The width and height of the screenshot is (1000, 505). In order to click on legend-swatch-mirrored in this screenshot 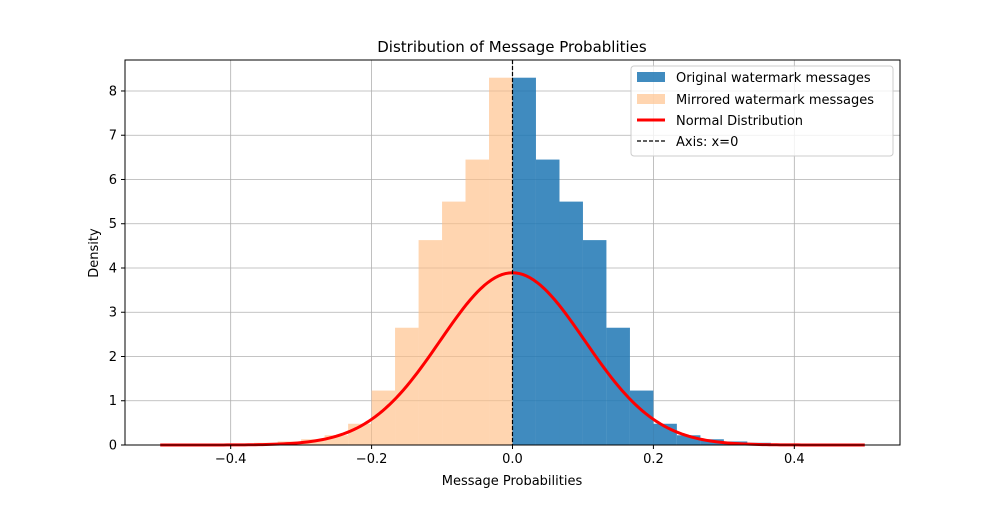, I will do `click(651, 99)`.